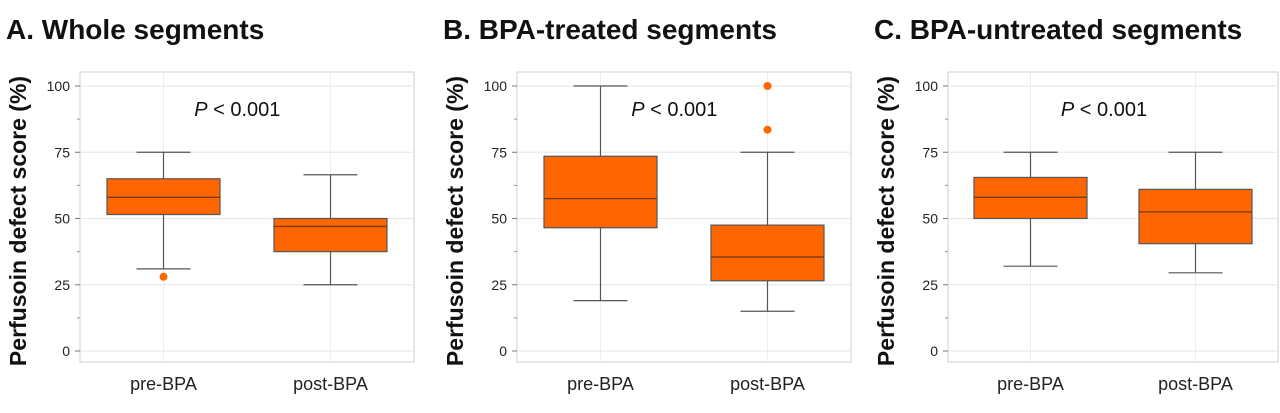 This screenshot has width=1280, height=413. Describe the element at coordinates (610, 29) in the screenshot. I see `panel-title: B. BPA-treated segments` at that location.